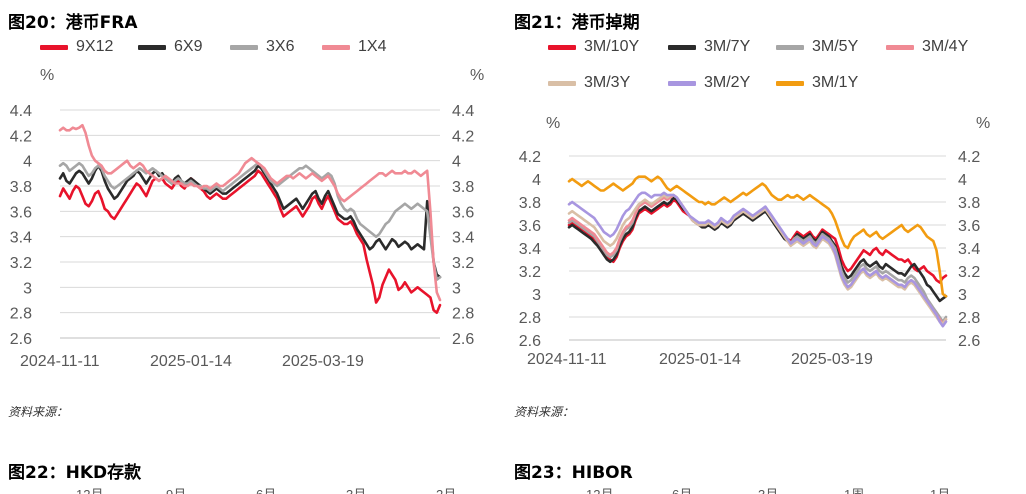 The image size is (1026, 494). I want to click on legend-item-6x9: 6X9, so click(170, 47).